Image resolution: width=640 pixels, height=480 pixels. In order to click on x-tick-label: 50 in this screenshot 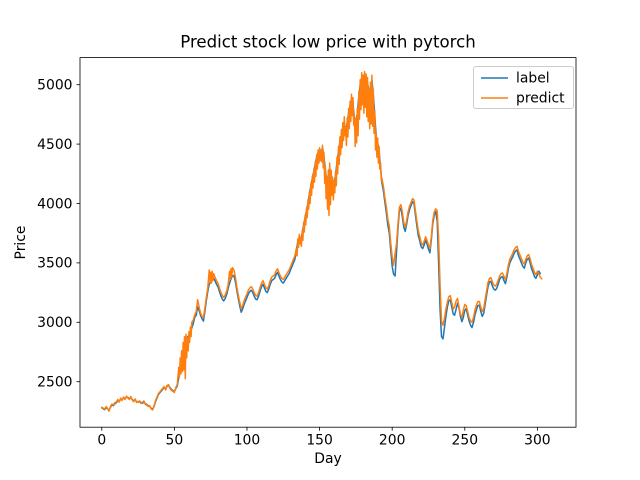, I will do `click(175, 441)`.